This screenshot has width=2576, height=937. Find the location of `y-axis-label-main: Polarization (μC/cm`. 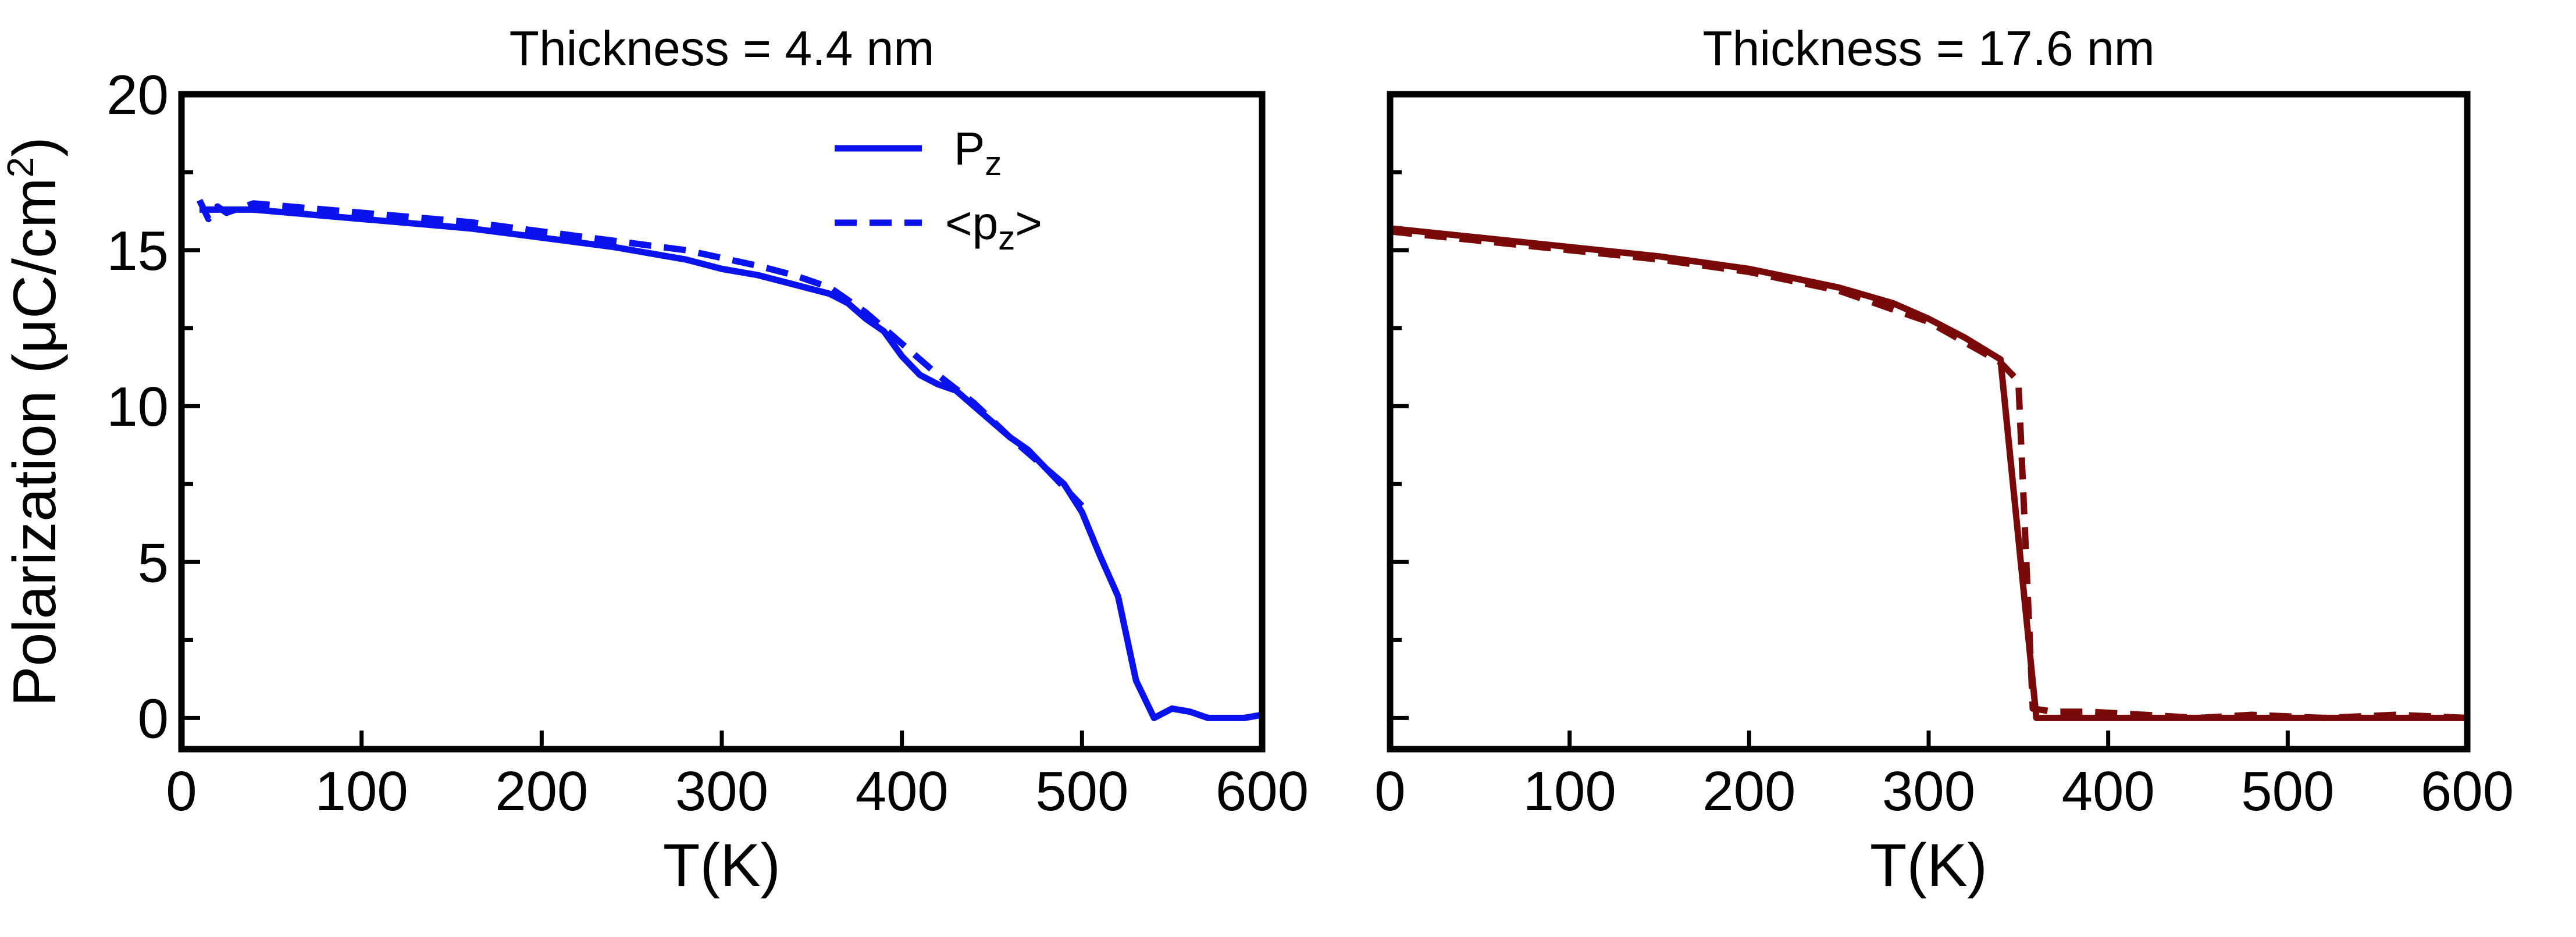

y-axis-label-main: Polarization (μC/cm is located at coordinates (35, 442).